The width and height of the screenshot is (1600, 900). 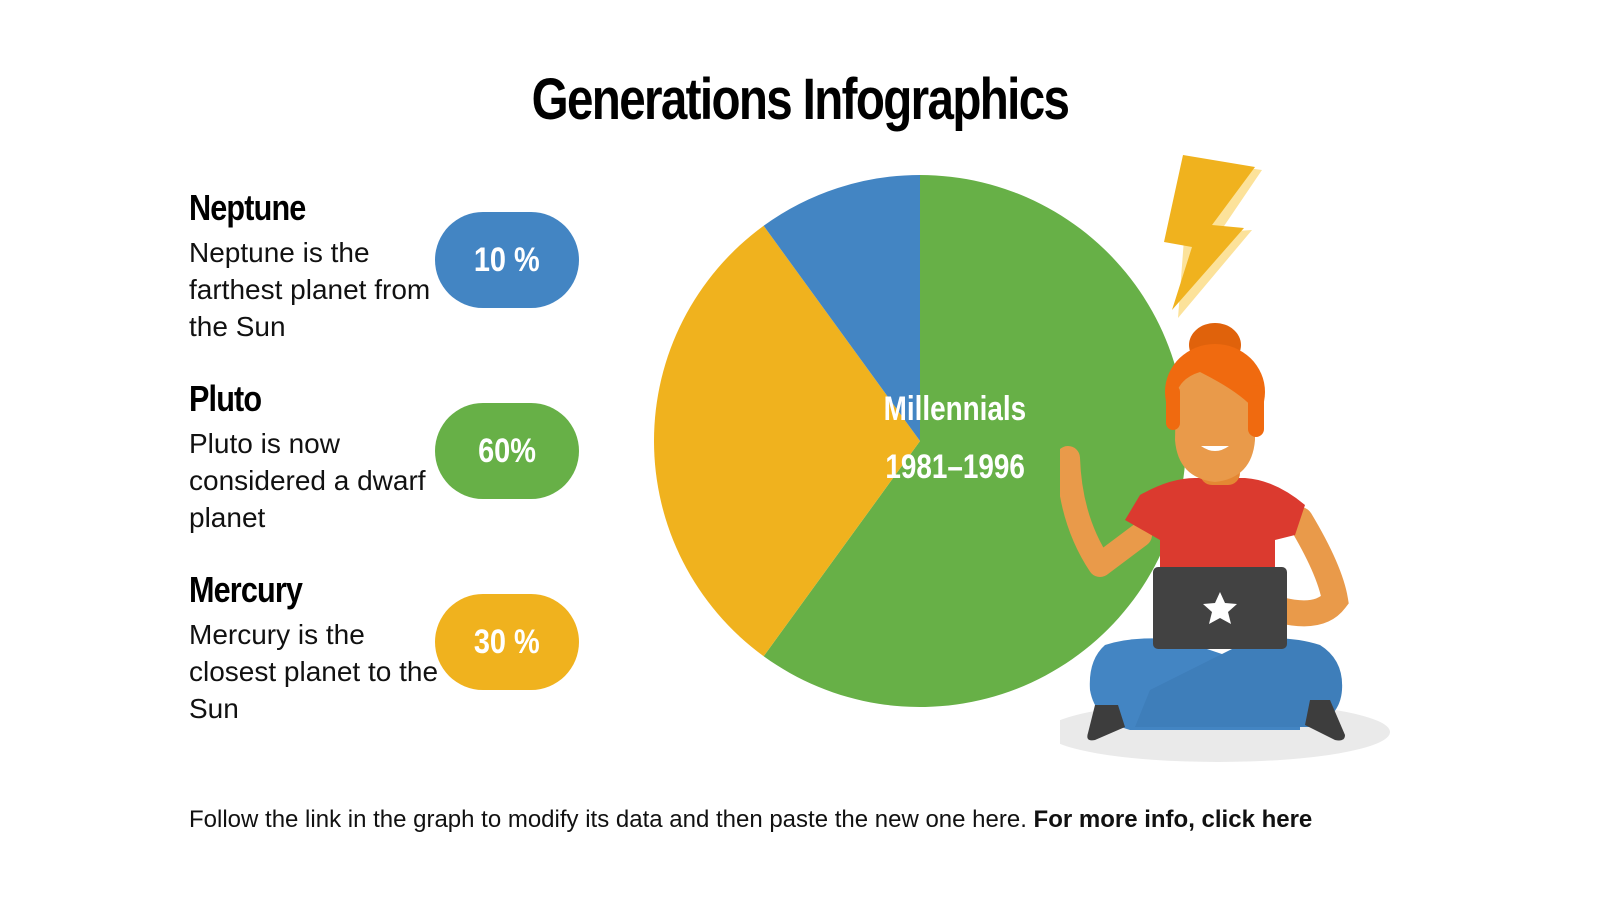 I want to click on percentage-value: 10 %, so click(x=507, y=259).